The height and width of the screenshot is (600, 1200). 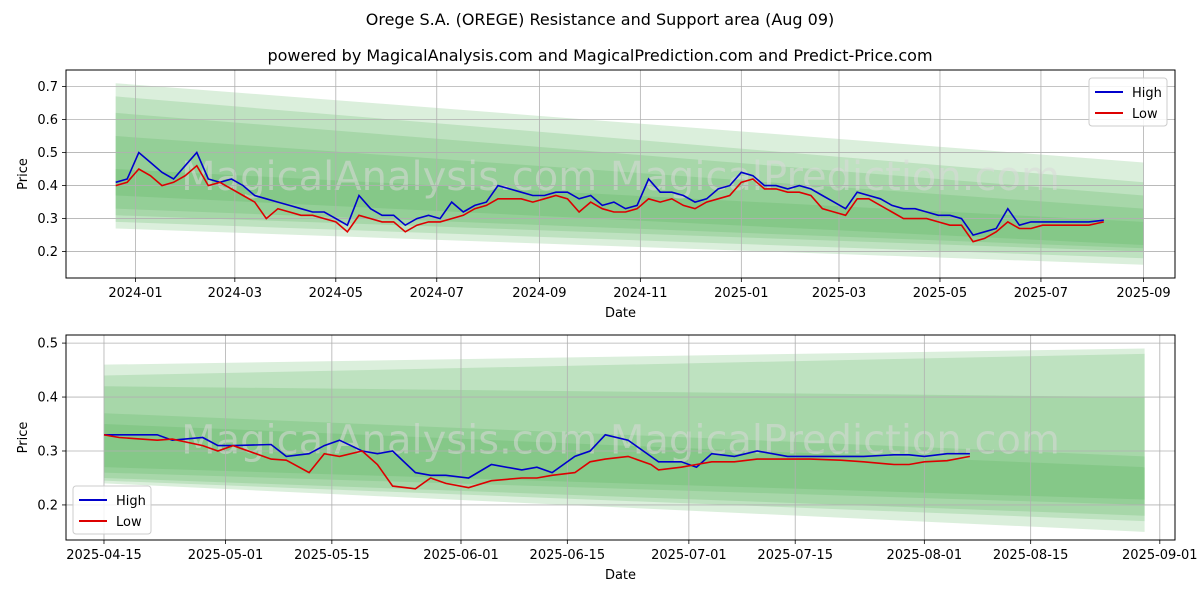 I want to click on x-tick-label: 2025-09, so click(x=1143, y=293).